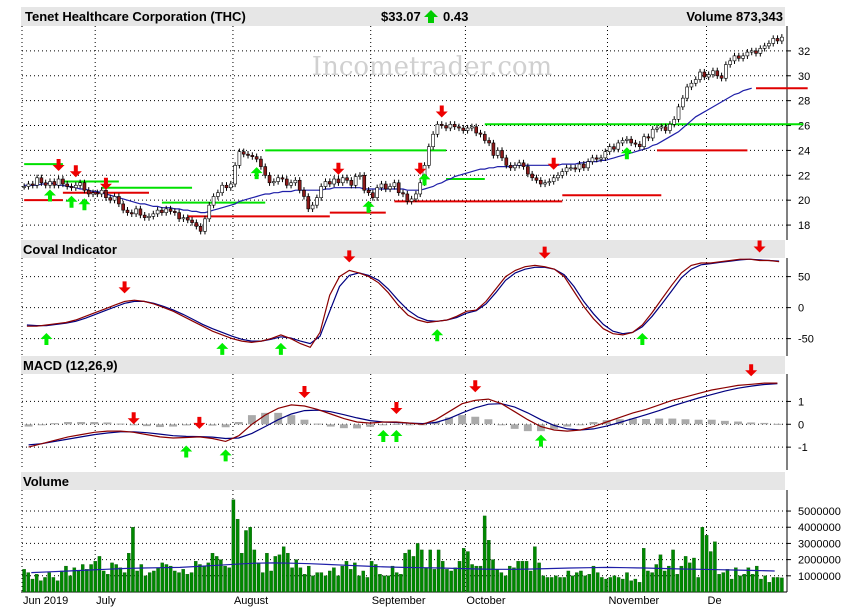  I want to click on y-tick-label: -1, so click(803, 448).